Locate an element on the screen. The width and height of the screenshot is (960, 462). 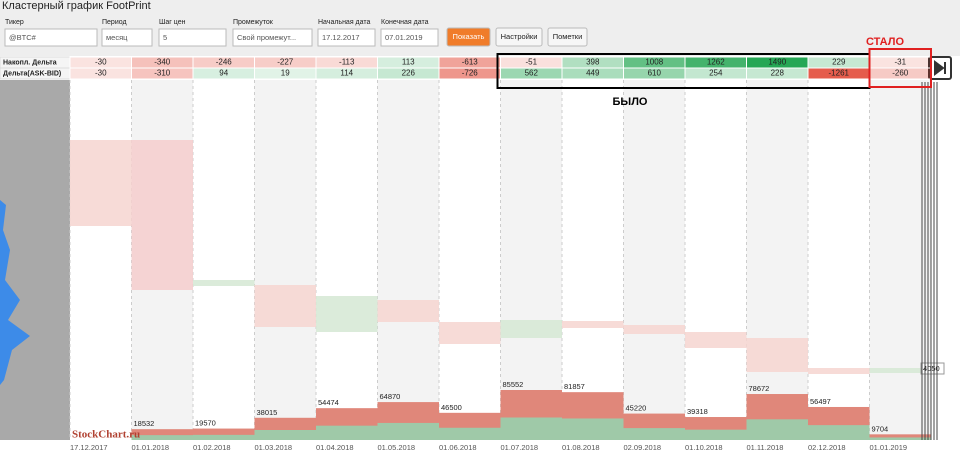
after-box is located at coordinates (900, 68).